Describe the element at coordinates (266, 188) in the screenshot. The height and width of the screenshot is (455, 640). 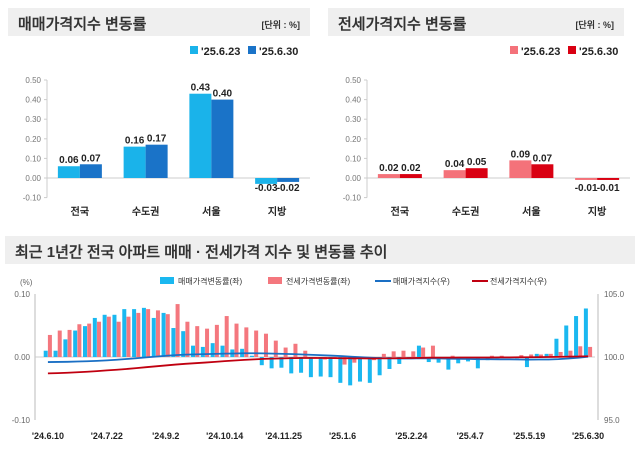
I see `data-label: -0.03` at that location.